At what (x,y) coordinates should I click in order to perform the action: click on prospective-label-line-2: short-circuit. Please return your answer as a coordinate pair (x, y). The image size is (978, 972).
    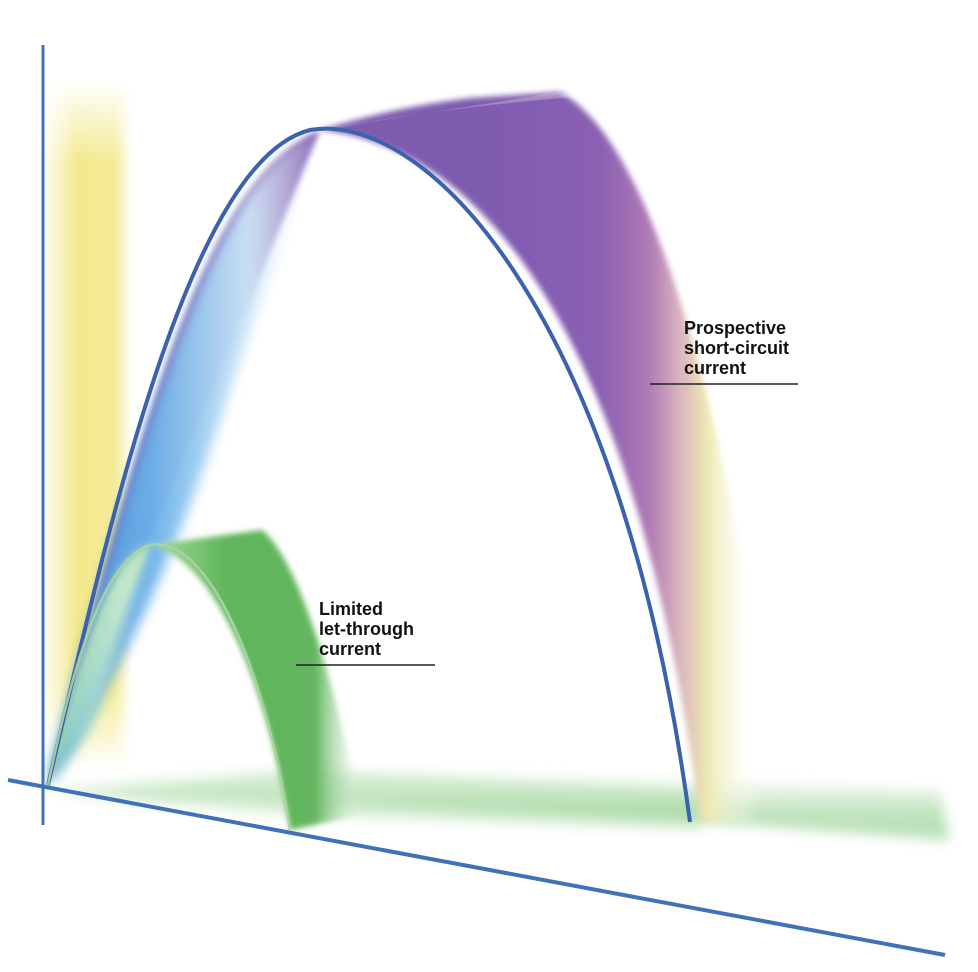
    Looking at the image, I should click on (737, 348).